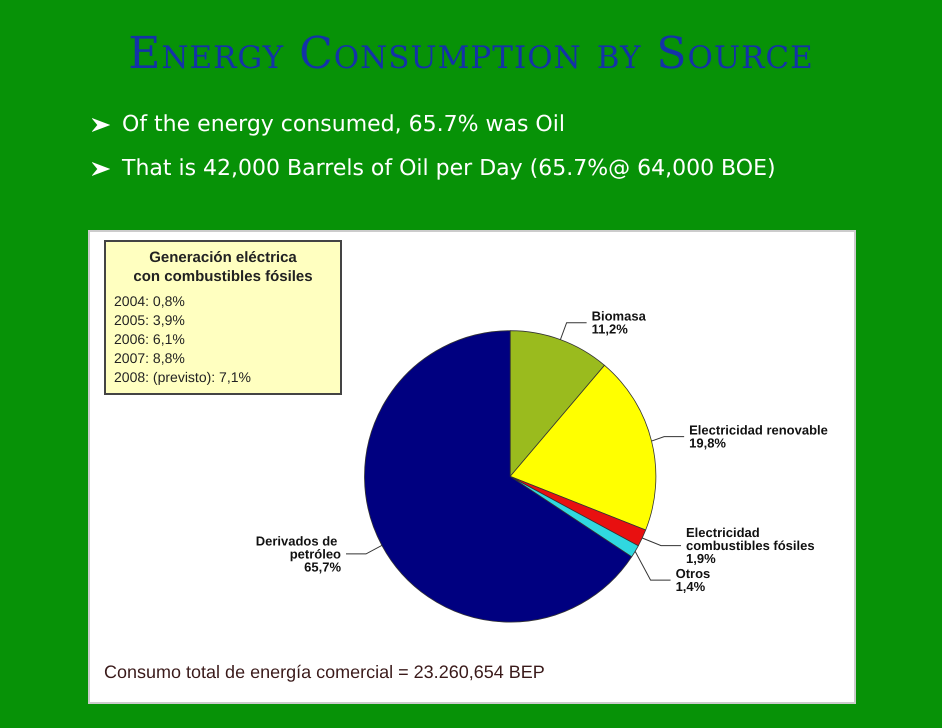 Image resolution: width=942 pixels, height=728 pixels. What do you see at coordinates (448, 168) in the screenshot?
I see `text: That is 42,000 Barrels of Oil per Day (65.7%@ 64,000 BOE)` at bounding box center [448, 168].